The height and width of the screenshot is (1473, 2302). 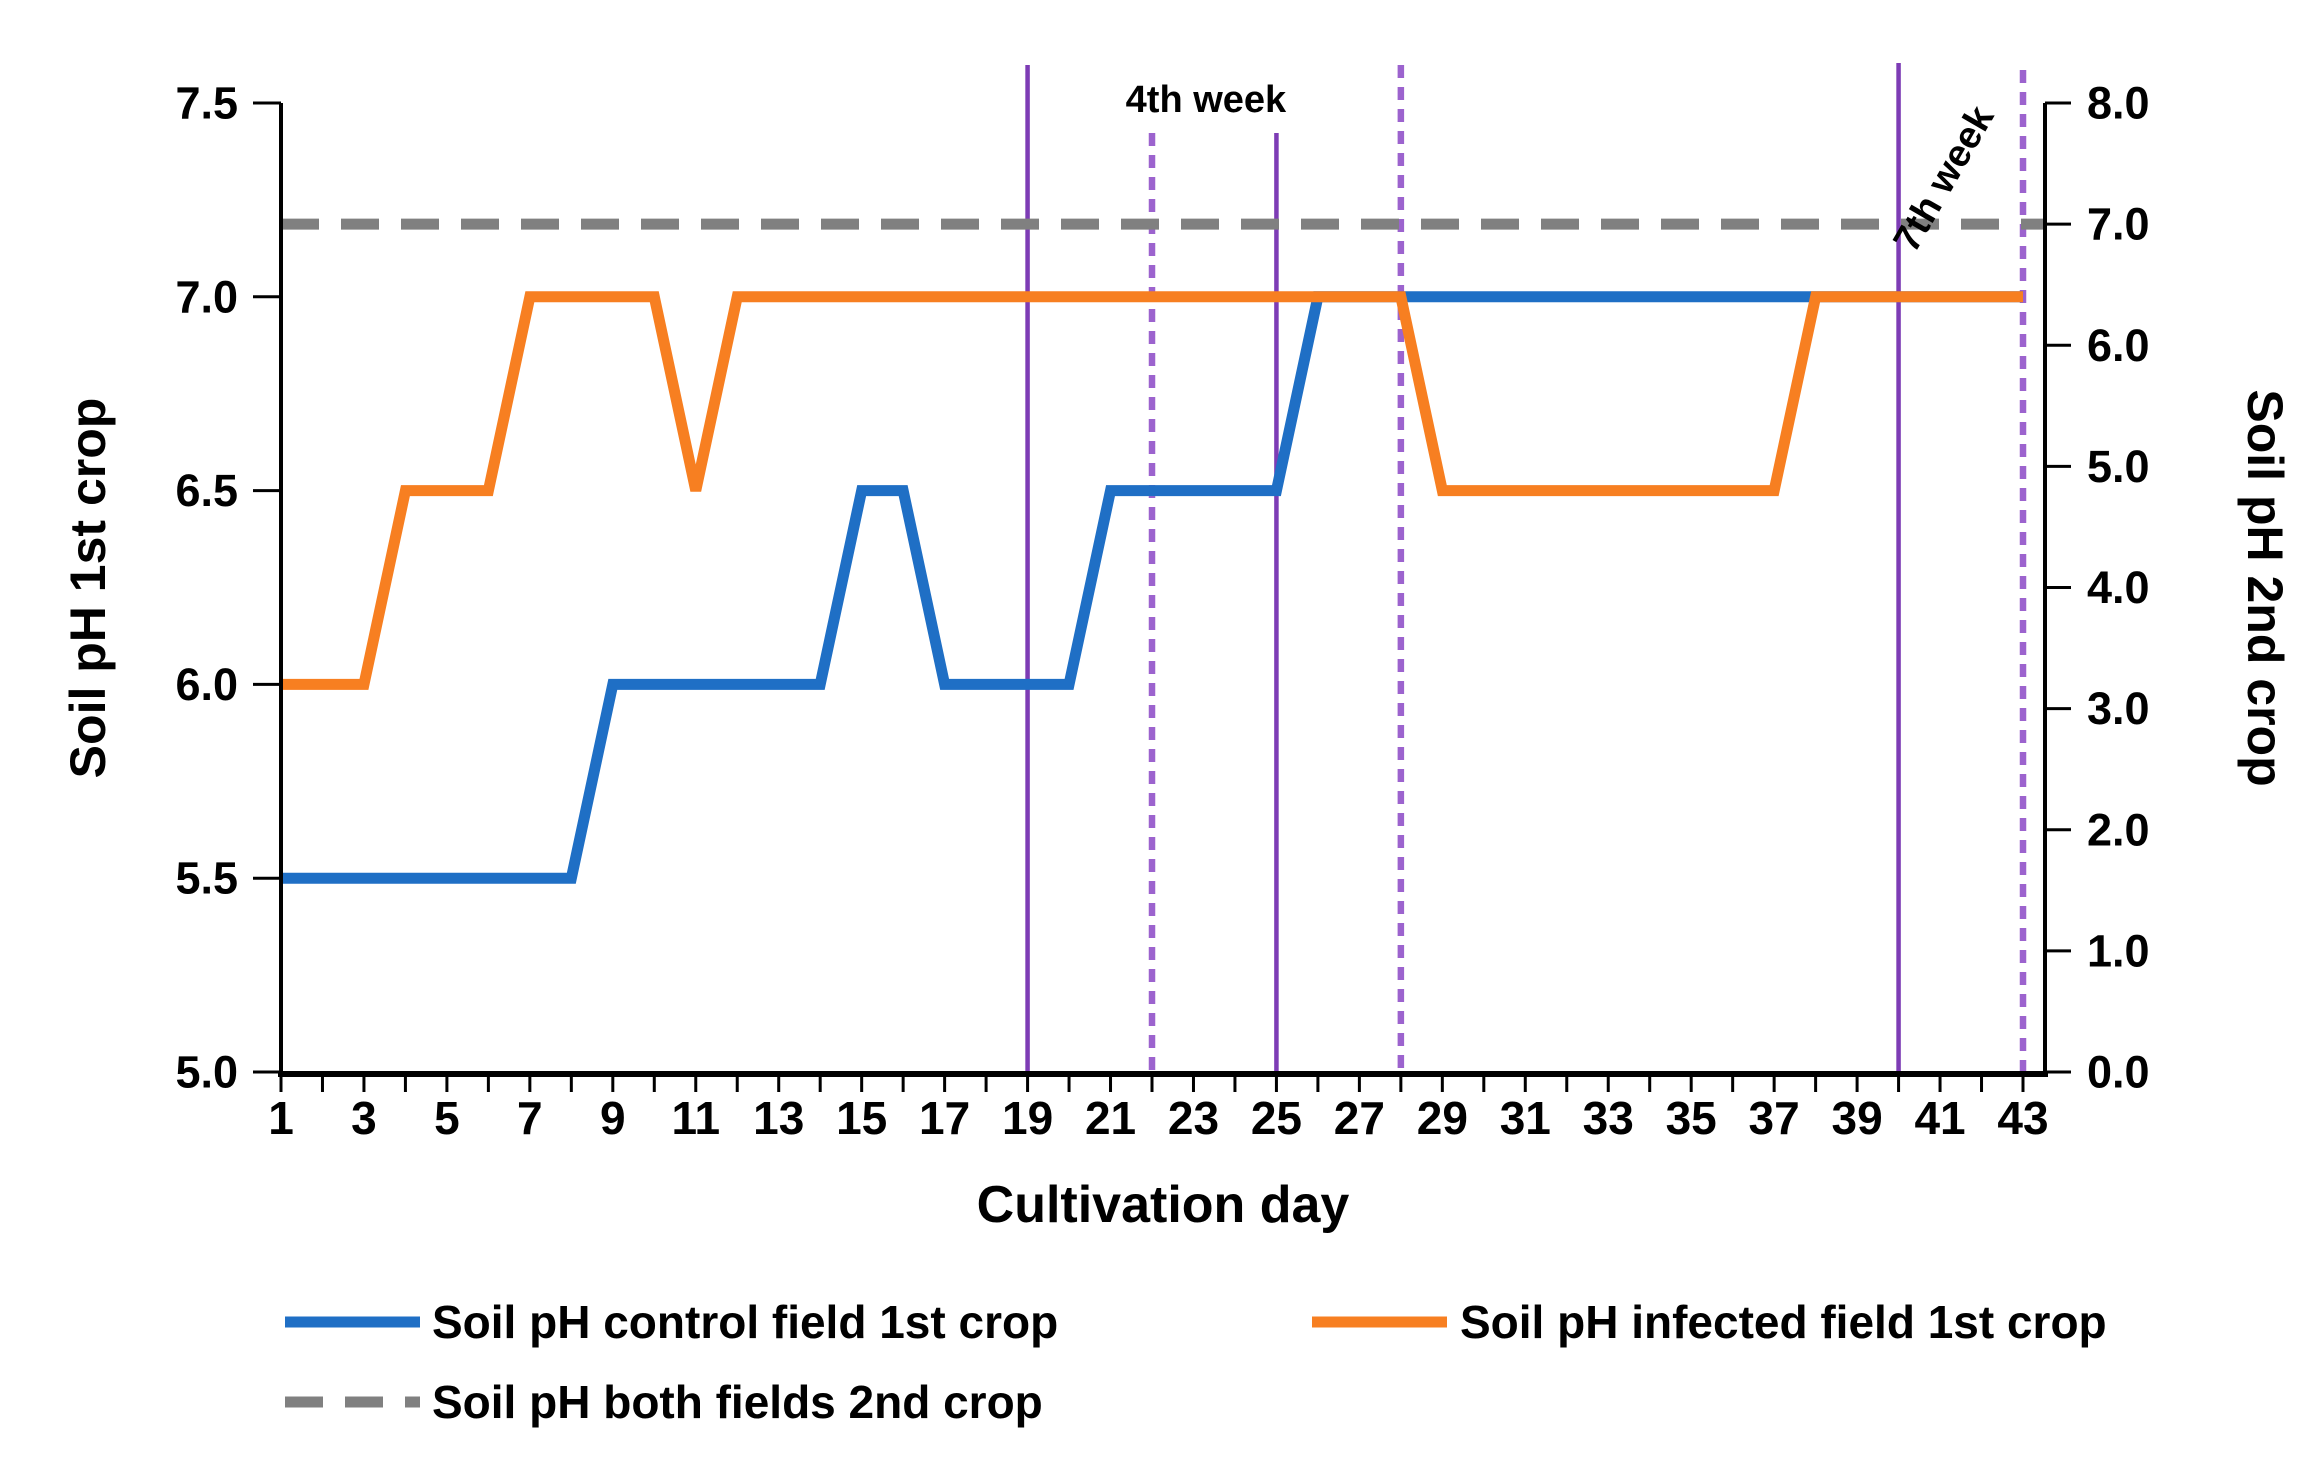 I want to click on x-axis-title: Cultivation day, so click(x=1163, y=1205).